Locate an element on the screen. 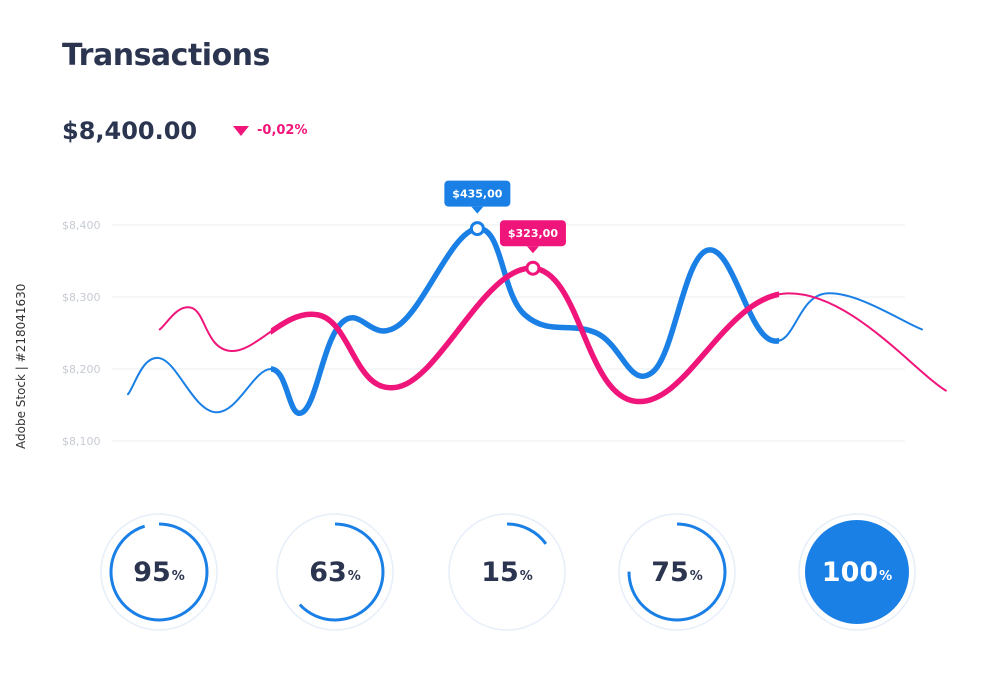 Image resolution: width=1000 pixels, height=686 pixels. gauge-value: 95 is located at coordinates (152, 572).